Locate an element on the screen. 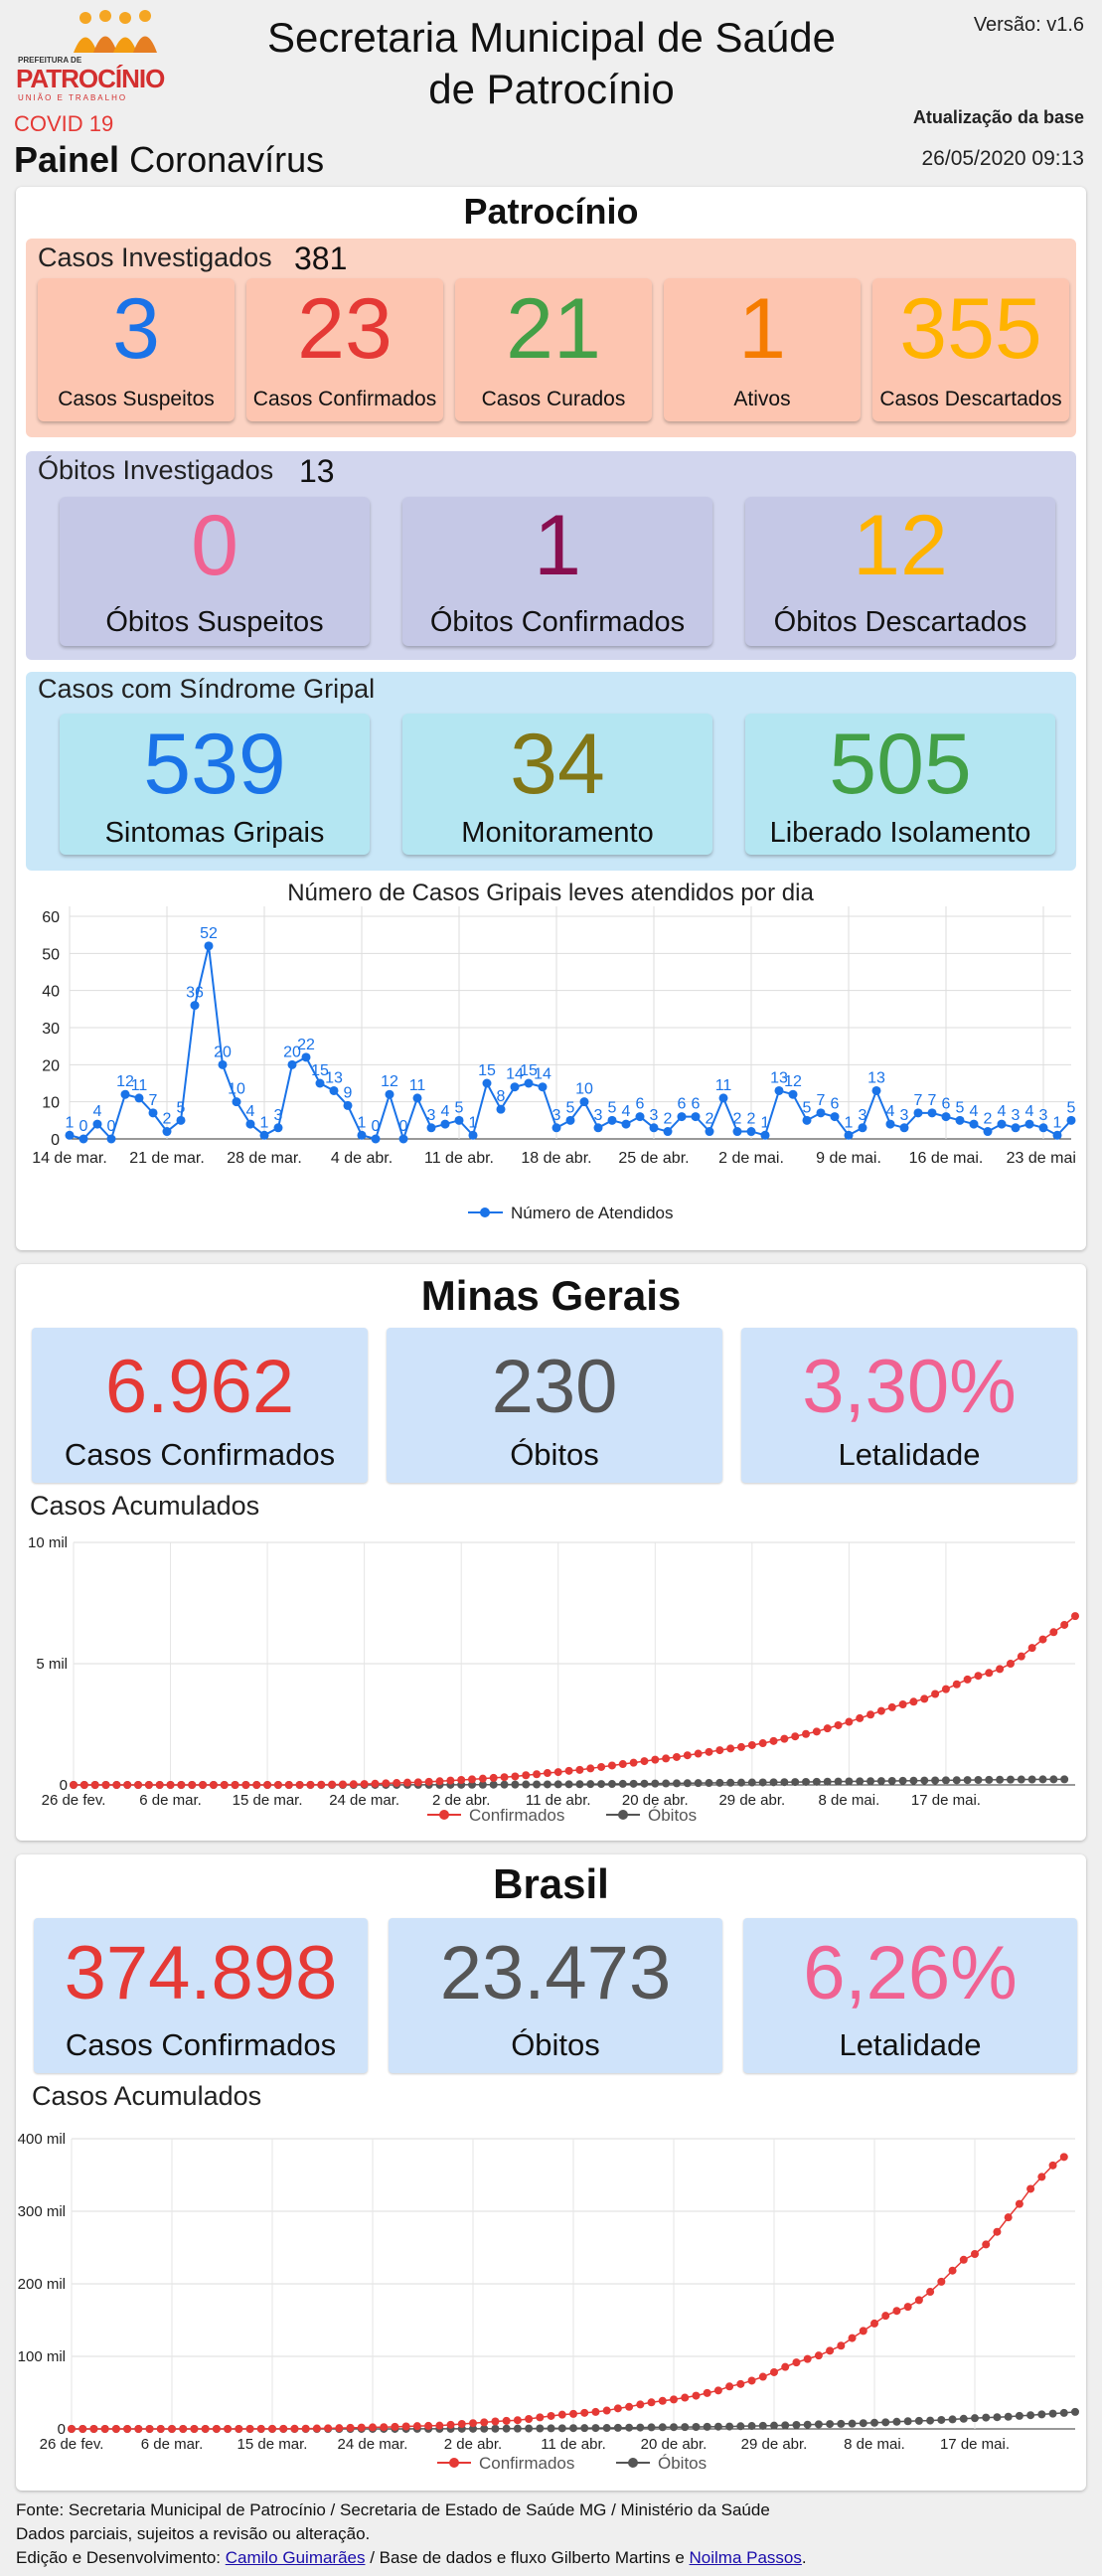 The width and height of the screenshot is (1102, 2576). data-label: 12 is located at coordinates (793, 1081).